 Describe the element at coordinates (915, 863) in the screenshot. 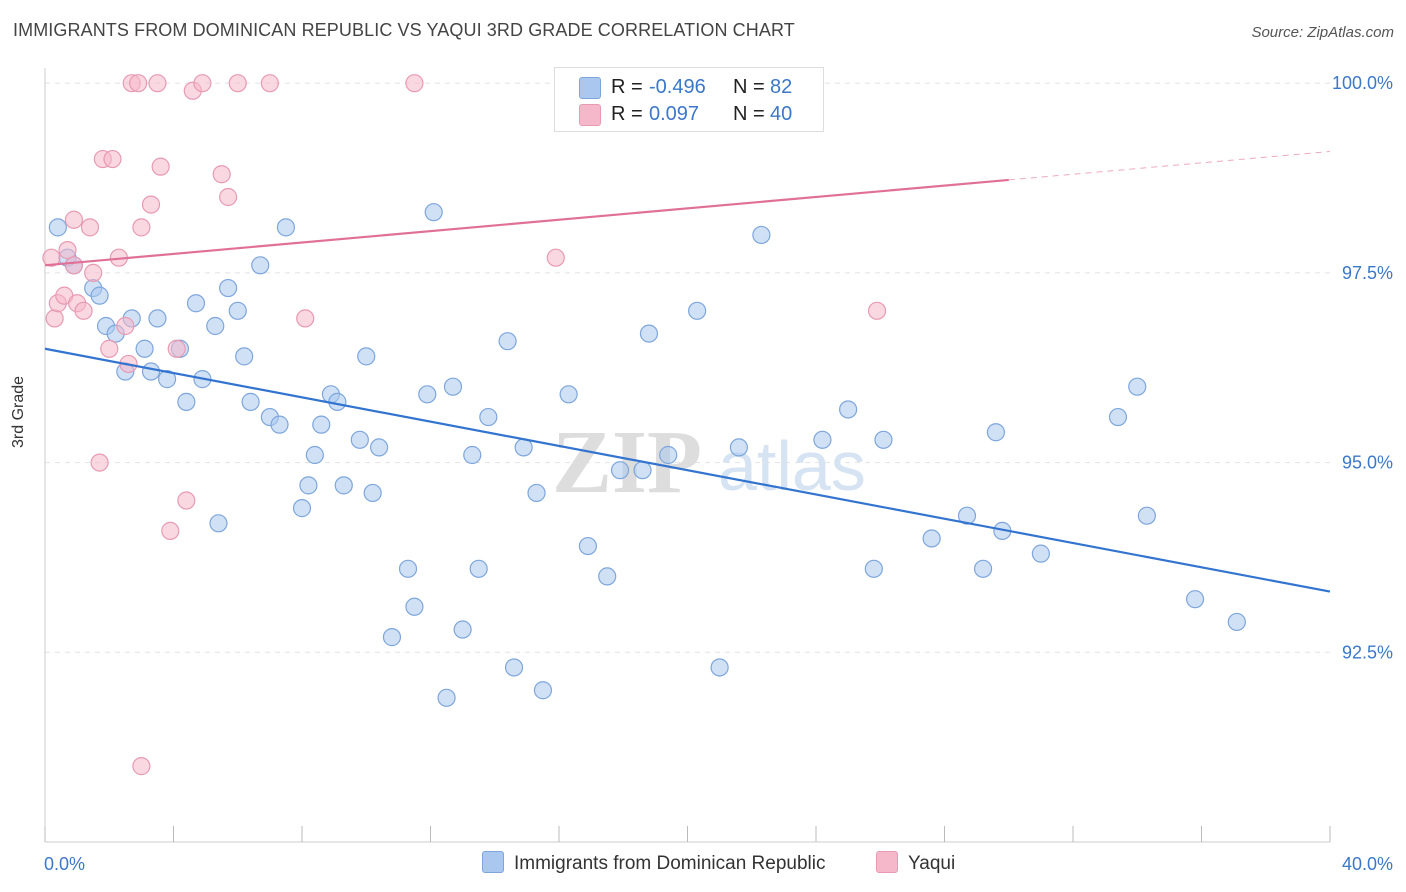

I see `legend-item-yaqui: Yaqui` at that location.